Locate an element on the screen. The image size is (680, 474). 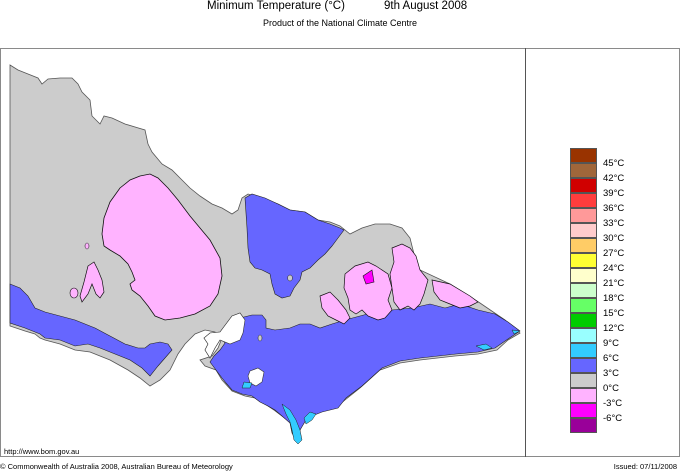
legend-swatch-neg3 is located at coordinates (583, 395).